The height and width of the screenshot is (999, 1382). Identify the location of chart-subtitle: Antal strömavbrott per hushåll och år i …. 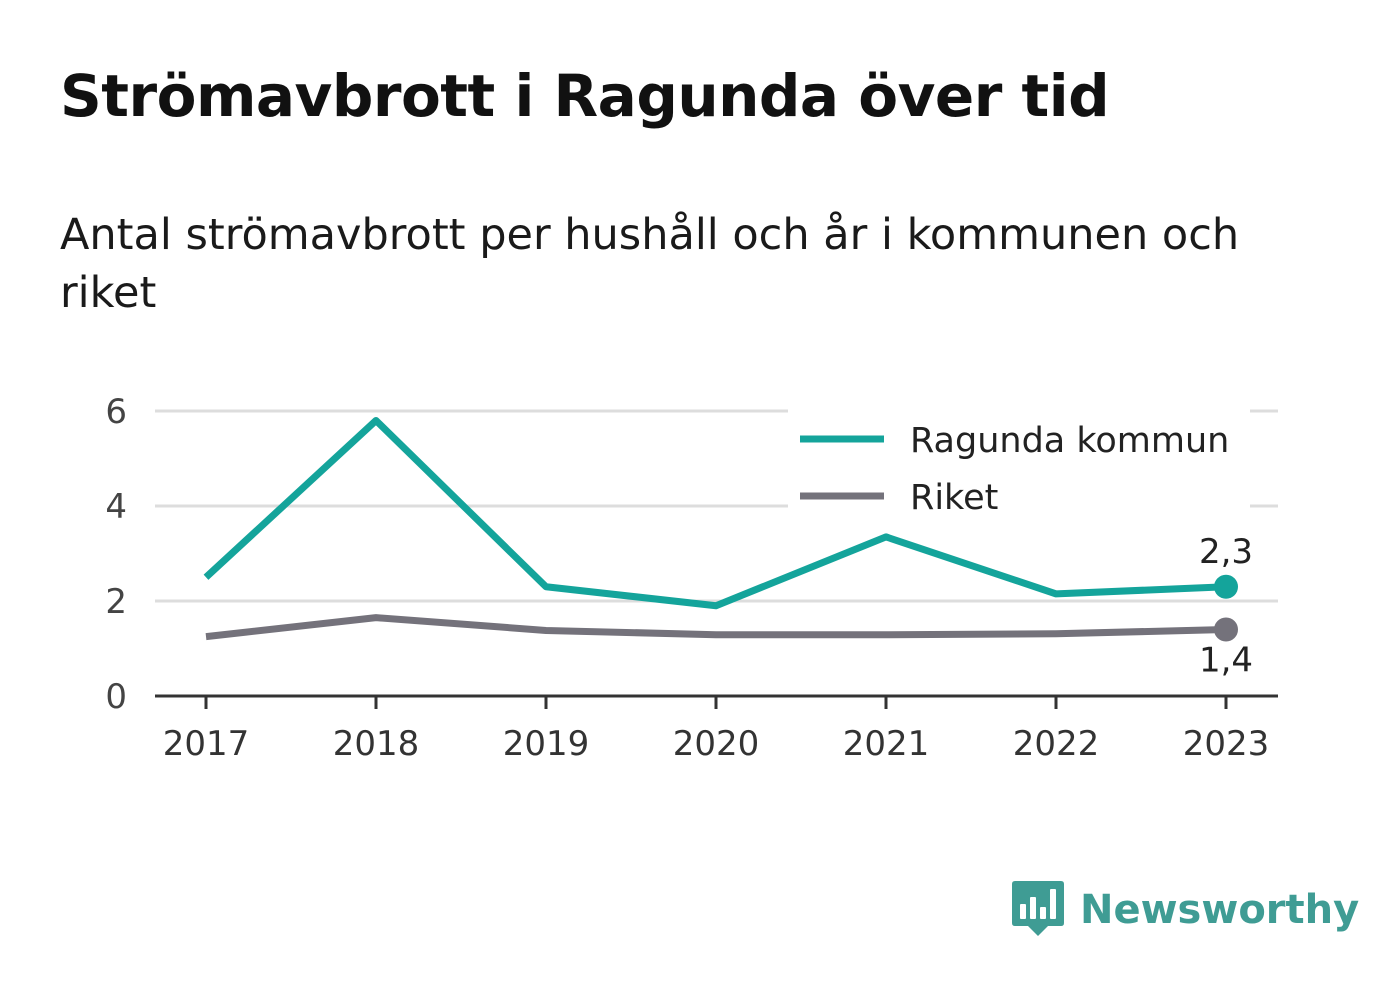
(650, 264).